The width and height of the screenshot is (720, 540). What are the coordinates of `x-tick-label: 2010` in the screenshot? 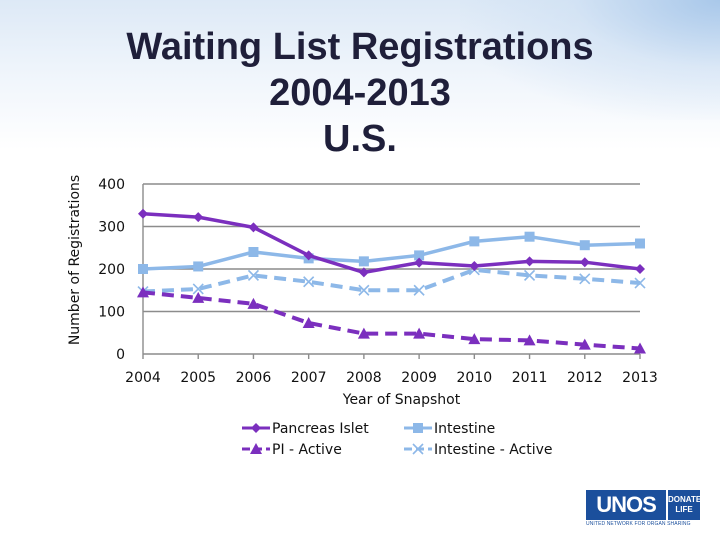 It's located at (475, 378).